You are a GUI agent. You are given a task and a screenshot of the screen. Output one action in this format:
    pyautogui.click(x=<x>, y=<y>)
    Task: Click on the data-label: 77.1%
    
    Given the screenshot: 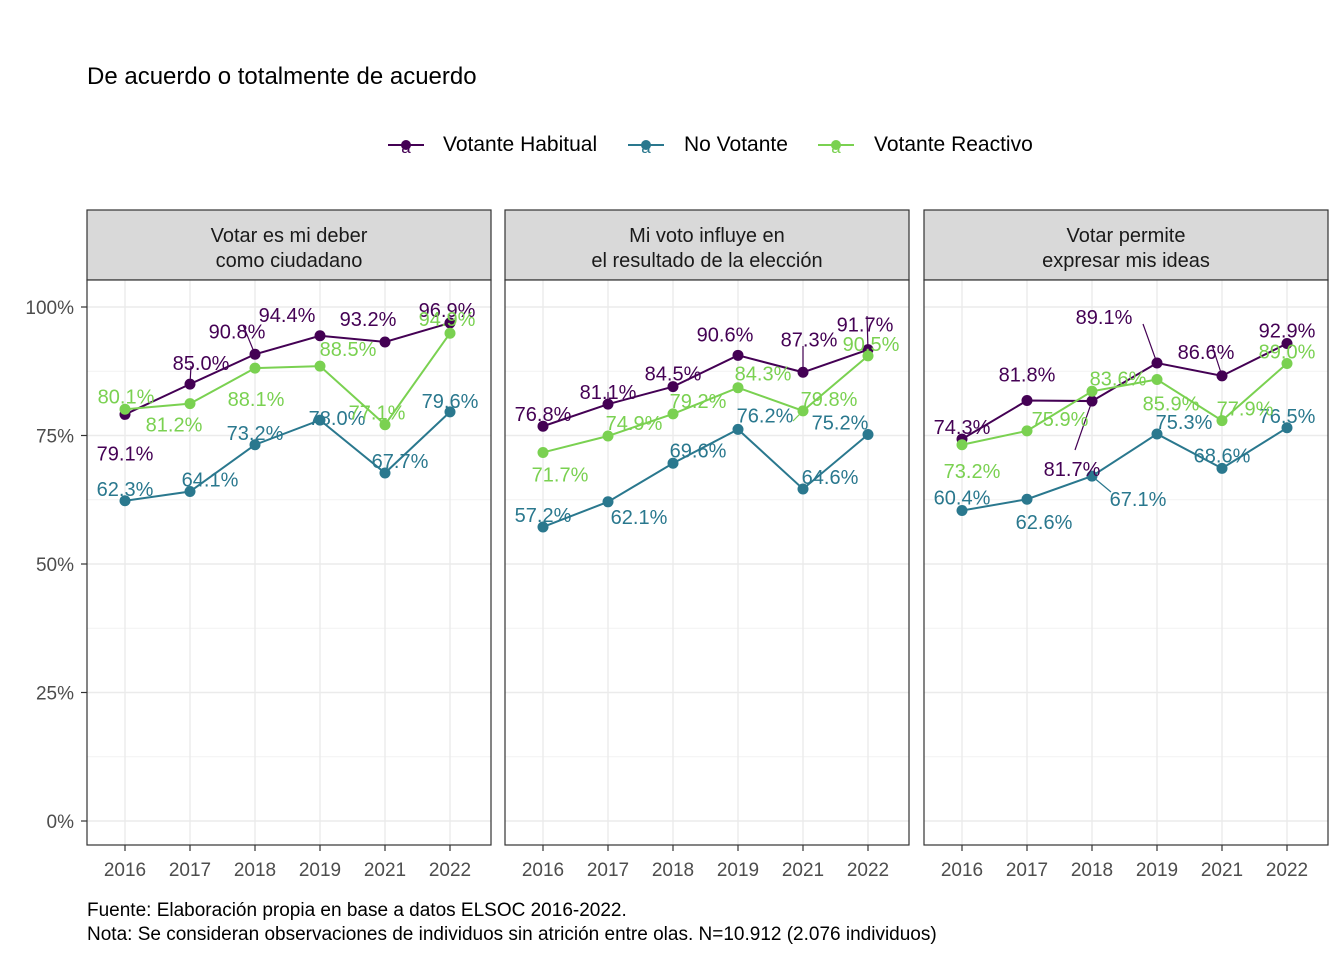 What is the action you would take?
    pyautogui.click(x=377, y=414)
    